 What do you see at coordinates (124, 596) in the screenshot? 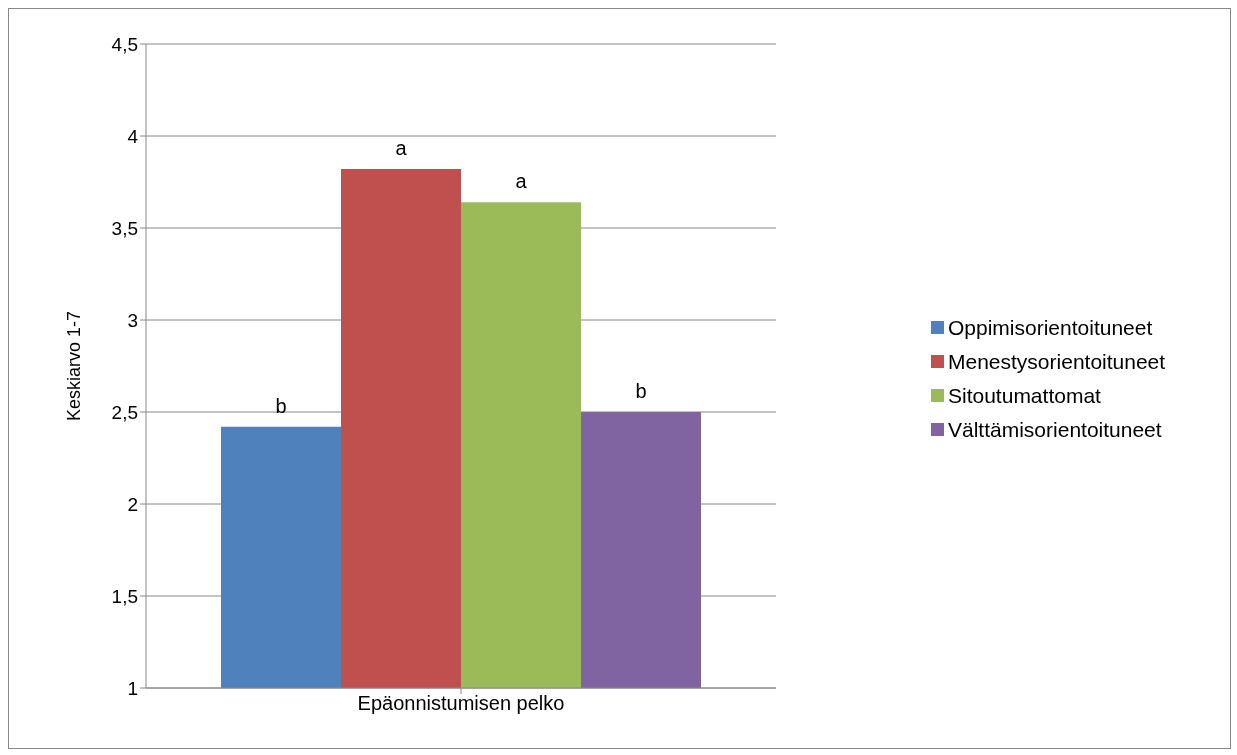
I see `y-tick-label: 1,5` at bounding box center [124, 596].